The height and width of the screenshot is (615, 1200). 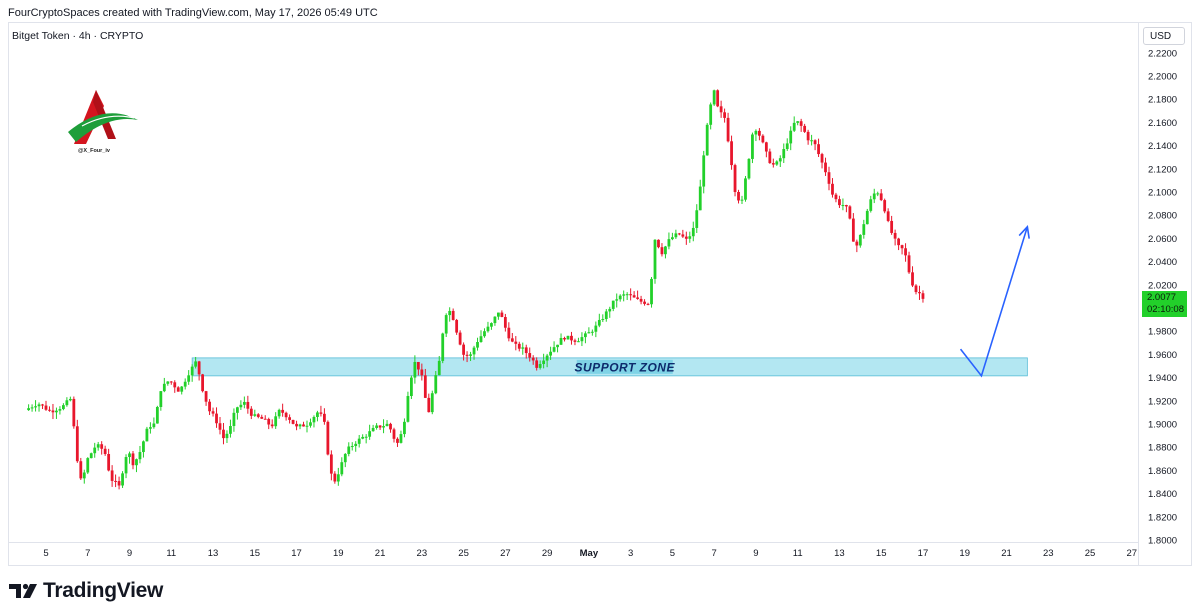 I want to click on y-tick-label: 1.9200, so click(x=1162, y=401).